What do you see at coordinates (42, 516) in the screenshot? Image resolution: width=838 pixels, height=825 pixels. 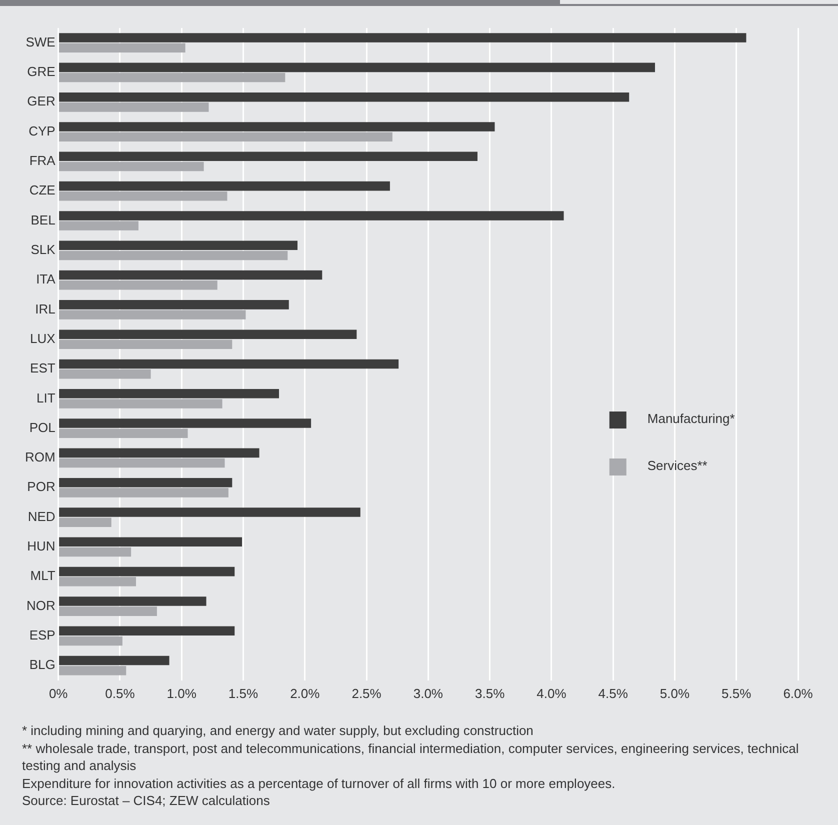 I see `y-tick-label: NED` at bounding box center [42, 516].